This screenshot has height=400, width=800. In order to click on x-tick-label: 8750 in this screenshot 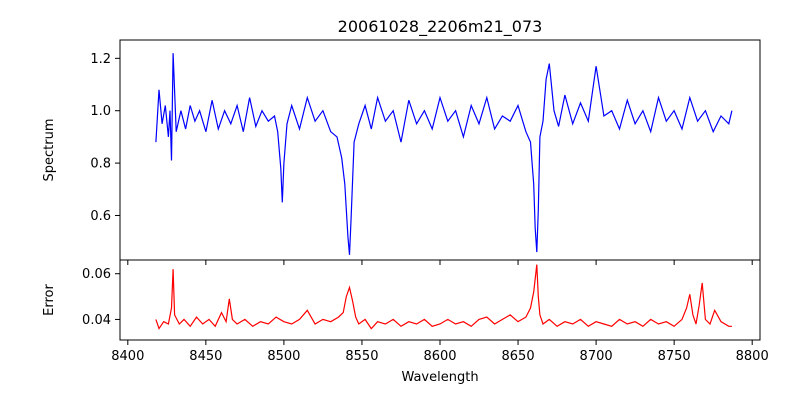, I will do `click(674, 356)`.